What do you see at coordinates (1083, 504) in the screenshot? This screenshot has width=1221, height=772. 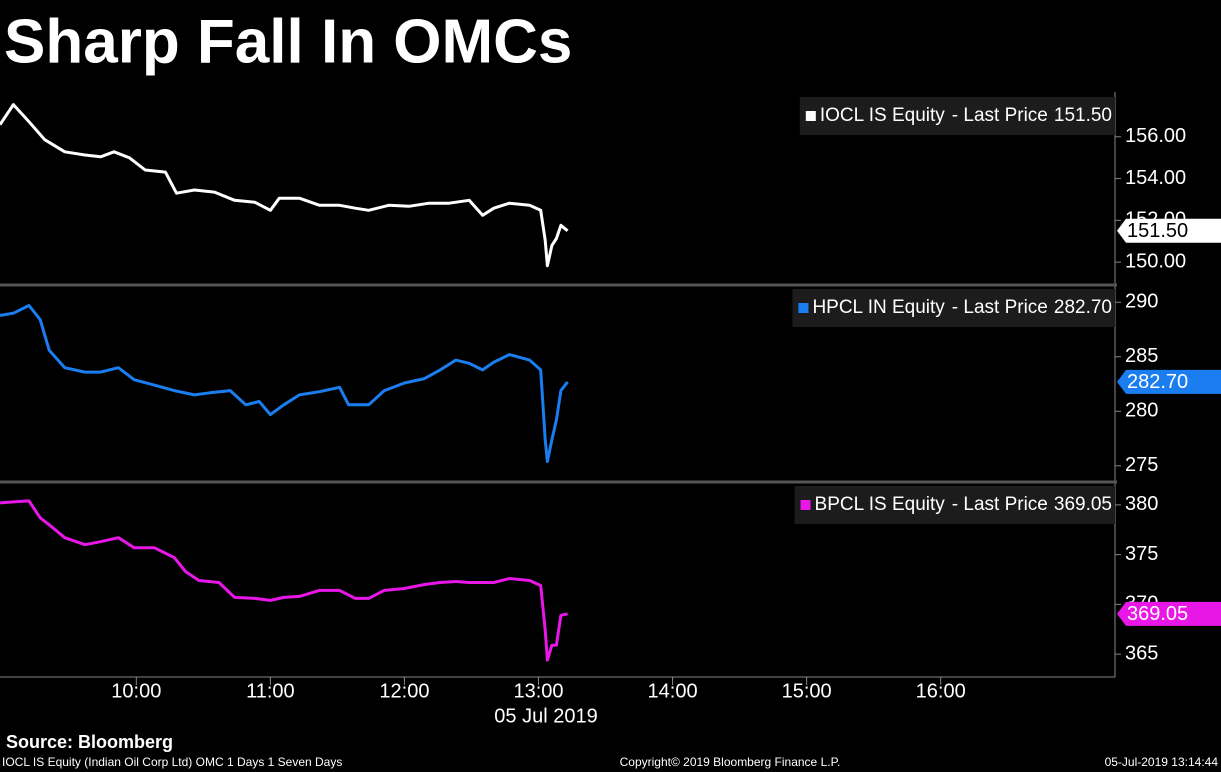 I see `legend-last-price: 369.05` at bounding box center [1083, 504].